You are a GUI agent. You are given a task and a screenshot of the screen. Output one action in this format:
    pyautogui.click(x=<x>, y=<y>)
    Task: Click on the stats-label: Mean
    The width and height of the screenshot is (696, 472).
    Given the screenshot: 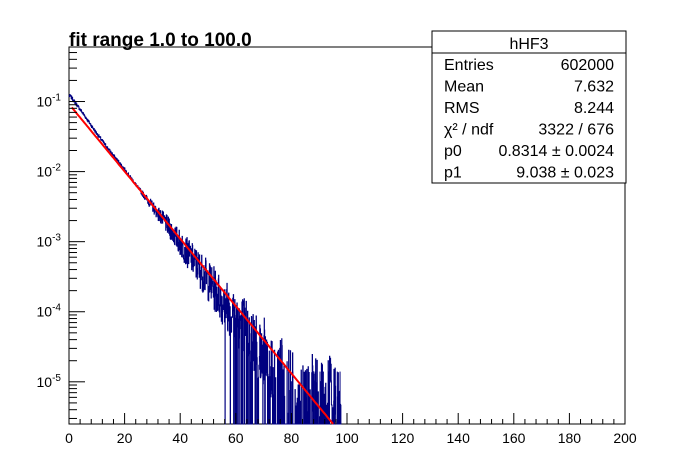 What is the action you would take?
    pyautogui.click(x=464, y=87)
    